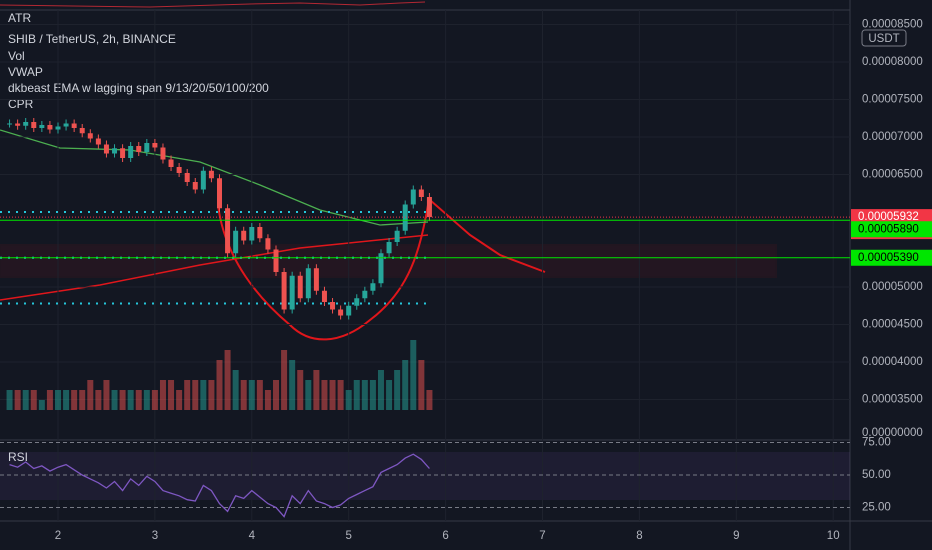 Image resolution: width=932 pixels, height=550 pixels. What do you see at coordinates (155, 536) in the screenshot?
I see `x-tick-label: 3` at bounding box center [155, 536].